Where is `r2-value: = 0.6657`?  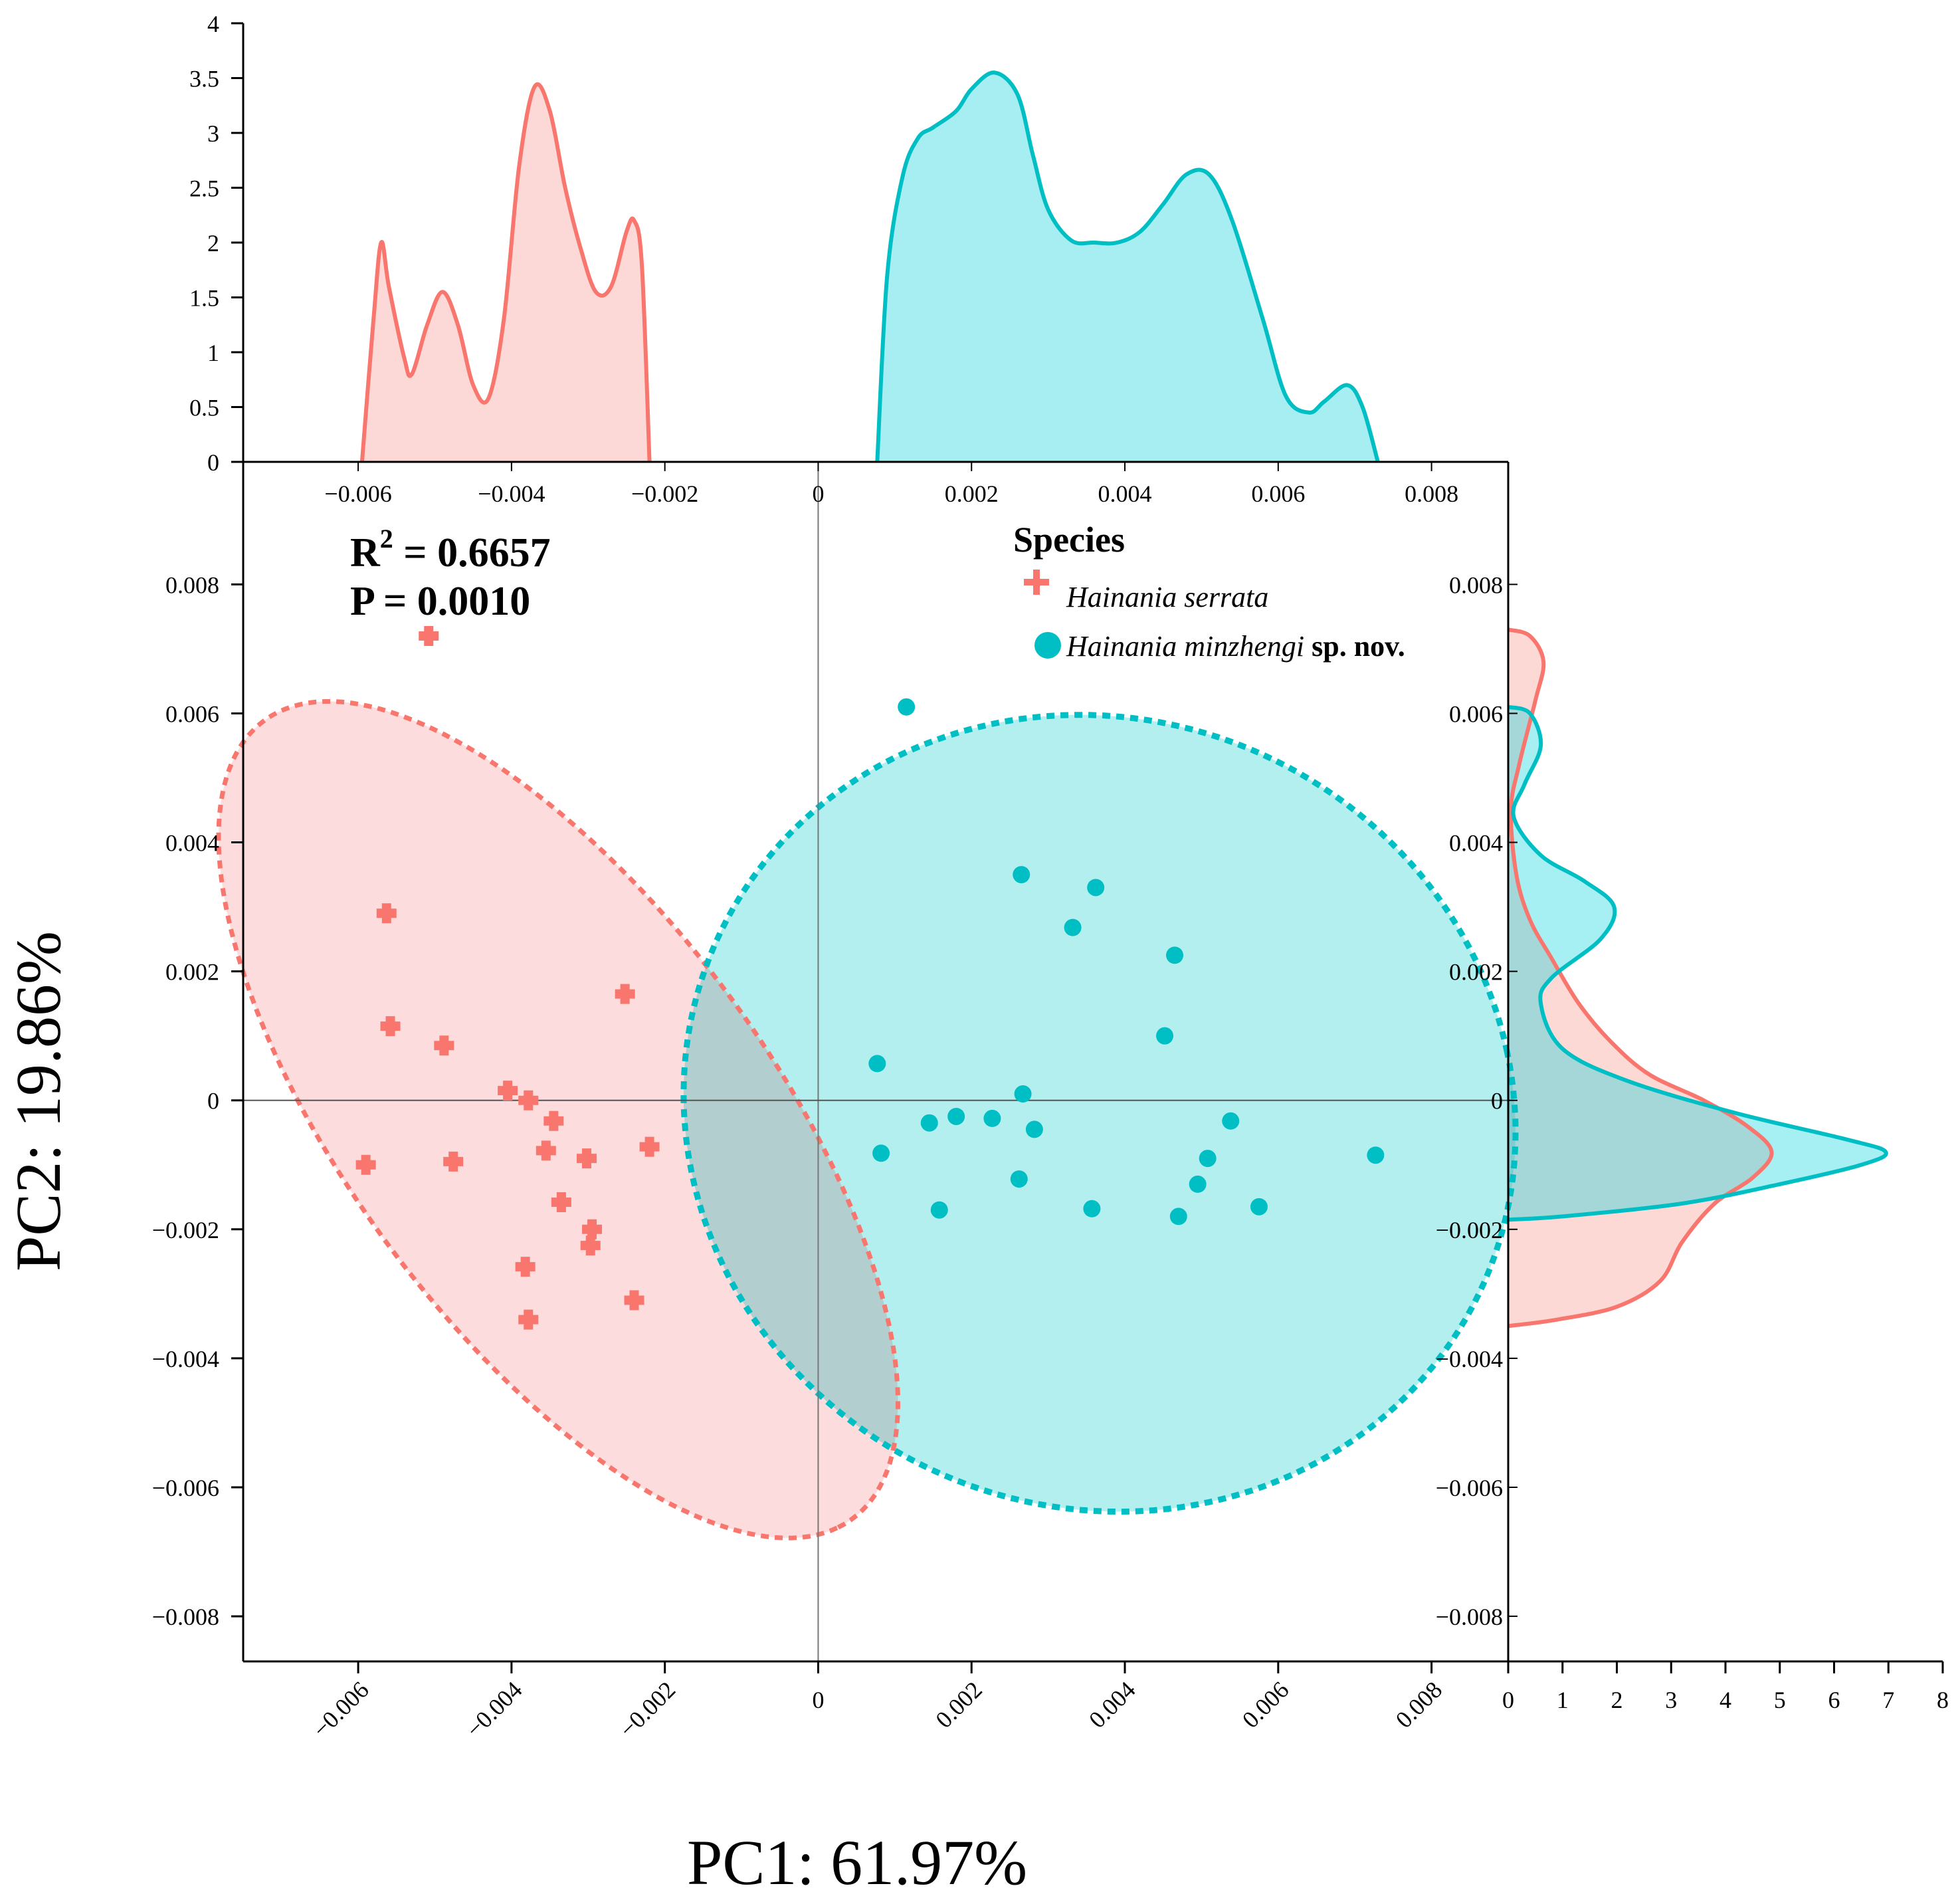 r2-value: = 0.6657 is located at coordinates (472, 553).